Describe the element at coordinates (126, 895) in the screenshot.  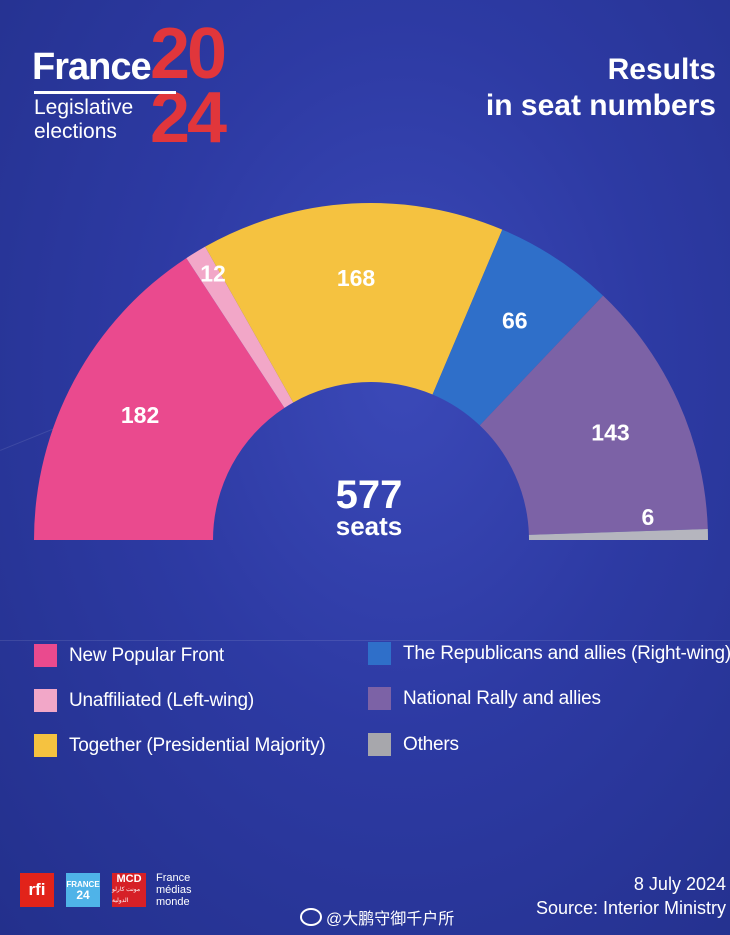
I see `mcd-logo-subtext: مونت كارلو الدولية` at that location.